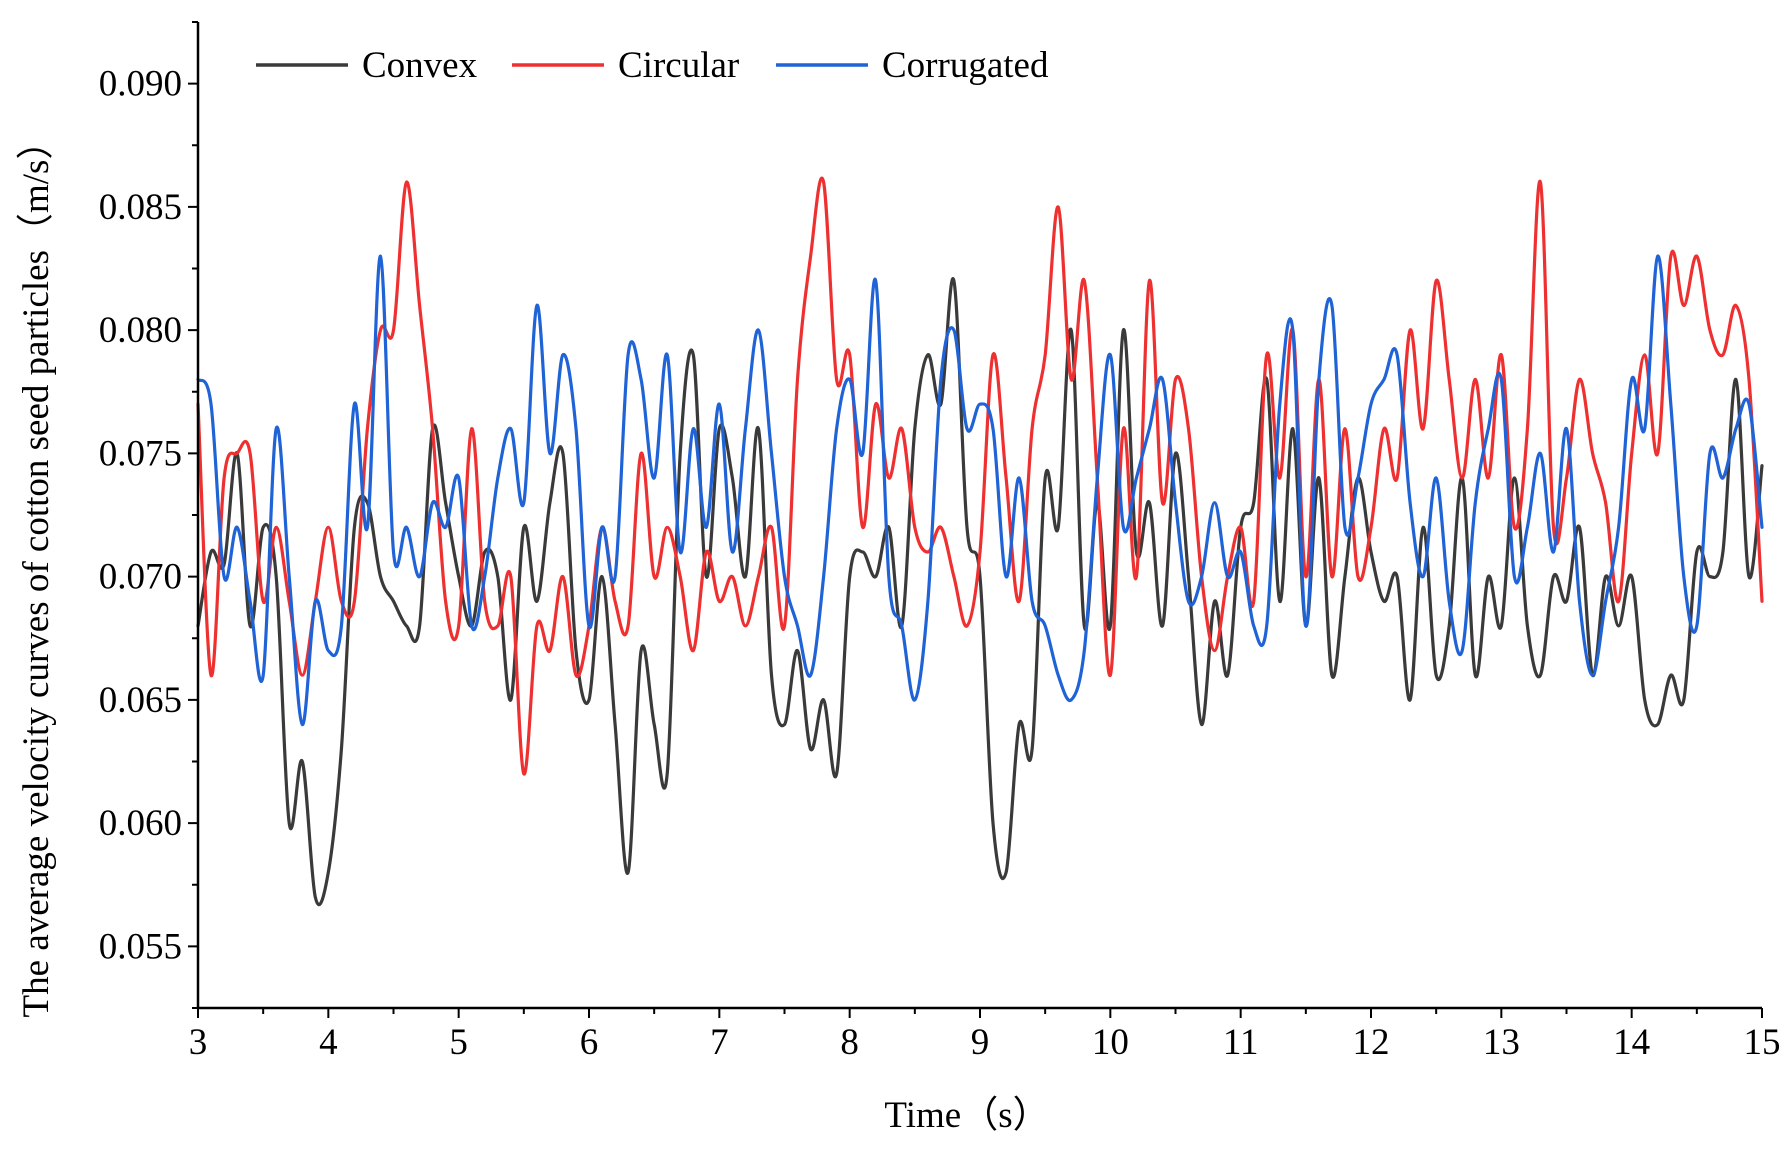 The width and height of the screenshot is (1792, 1172). Describe the element at coordinates (198, 1042) in the screenshot. I see `x-tick-label: 3` at that location.